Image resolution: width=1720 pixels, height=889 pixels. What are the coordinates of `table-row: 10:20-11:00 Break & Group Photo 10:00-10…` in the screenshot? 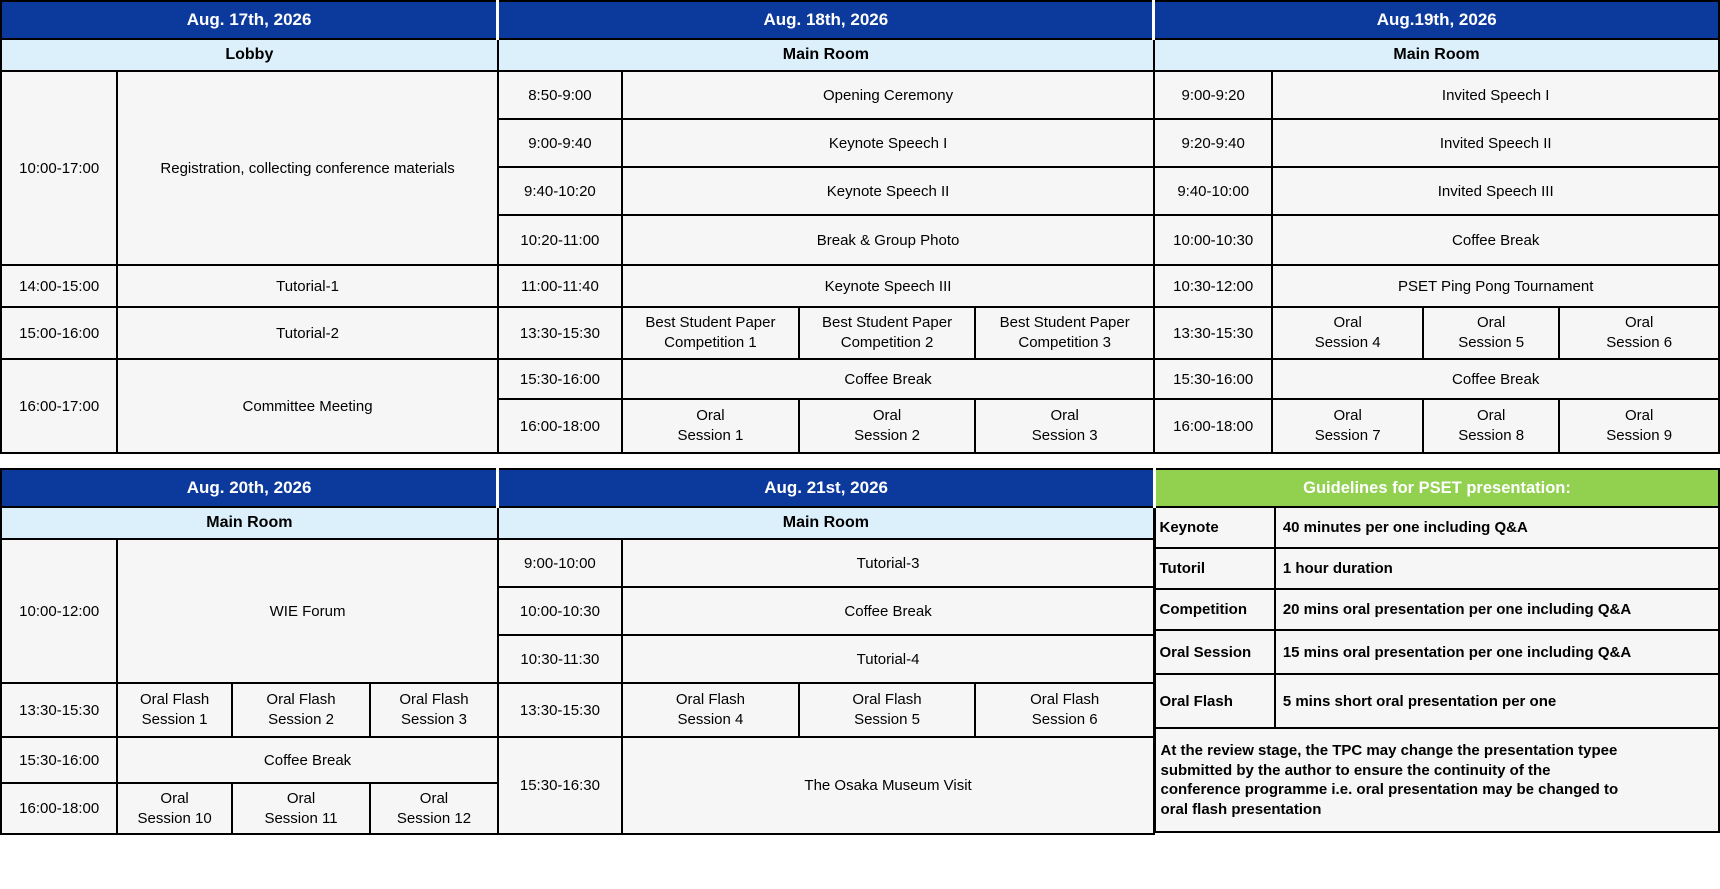 It's located at (860, 240).